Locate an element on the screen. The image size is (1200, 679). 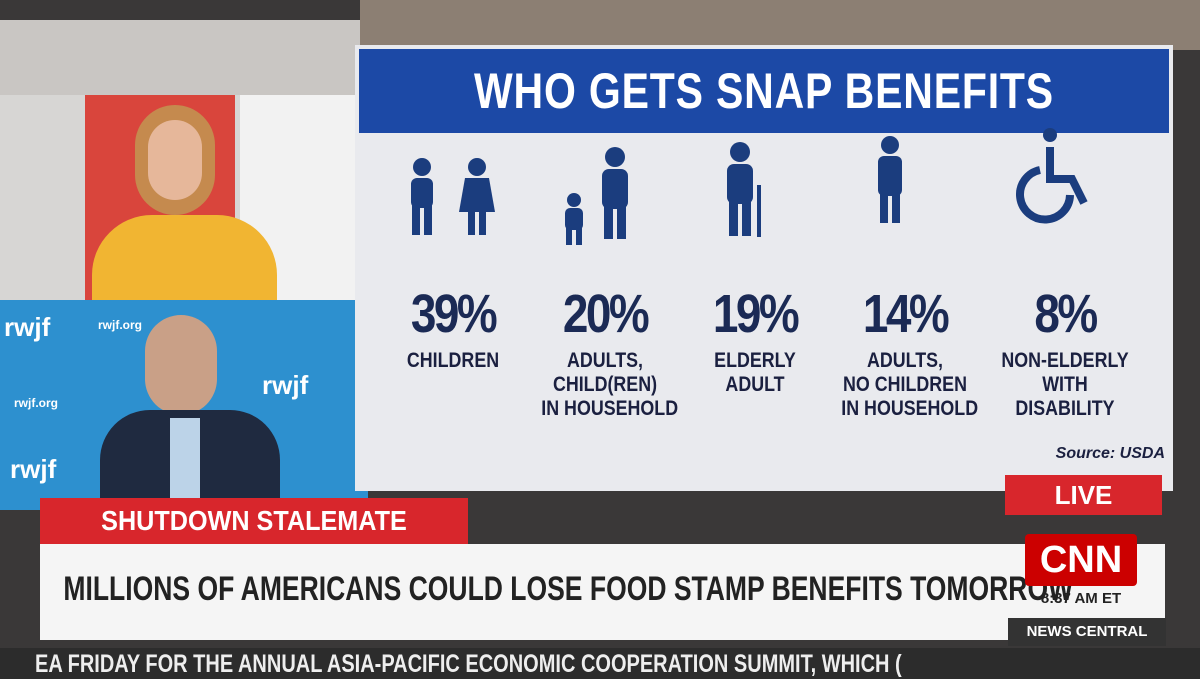
percent: 39% is located at coordinates (454, 314).